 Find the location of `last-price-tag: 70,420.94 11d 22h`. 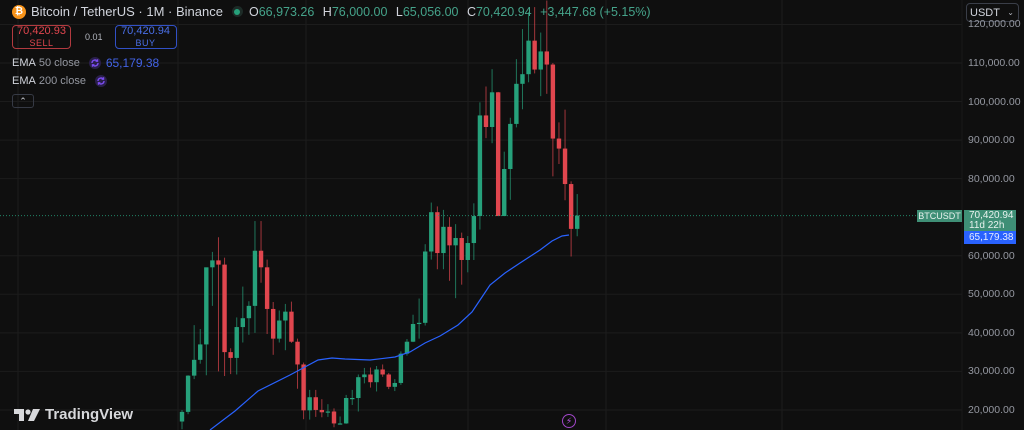

last-price-tag: 70,420.94 11d 22h is located at coordinates (990, 220).